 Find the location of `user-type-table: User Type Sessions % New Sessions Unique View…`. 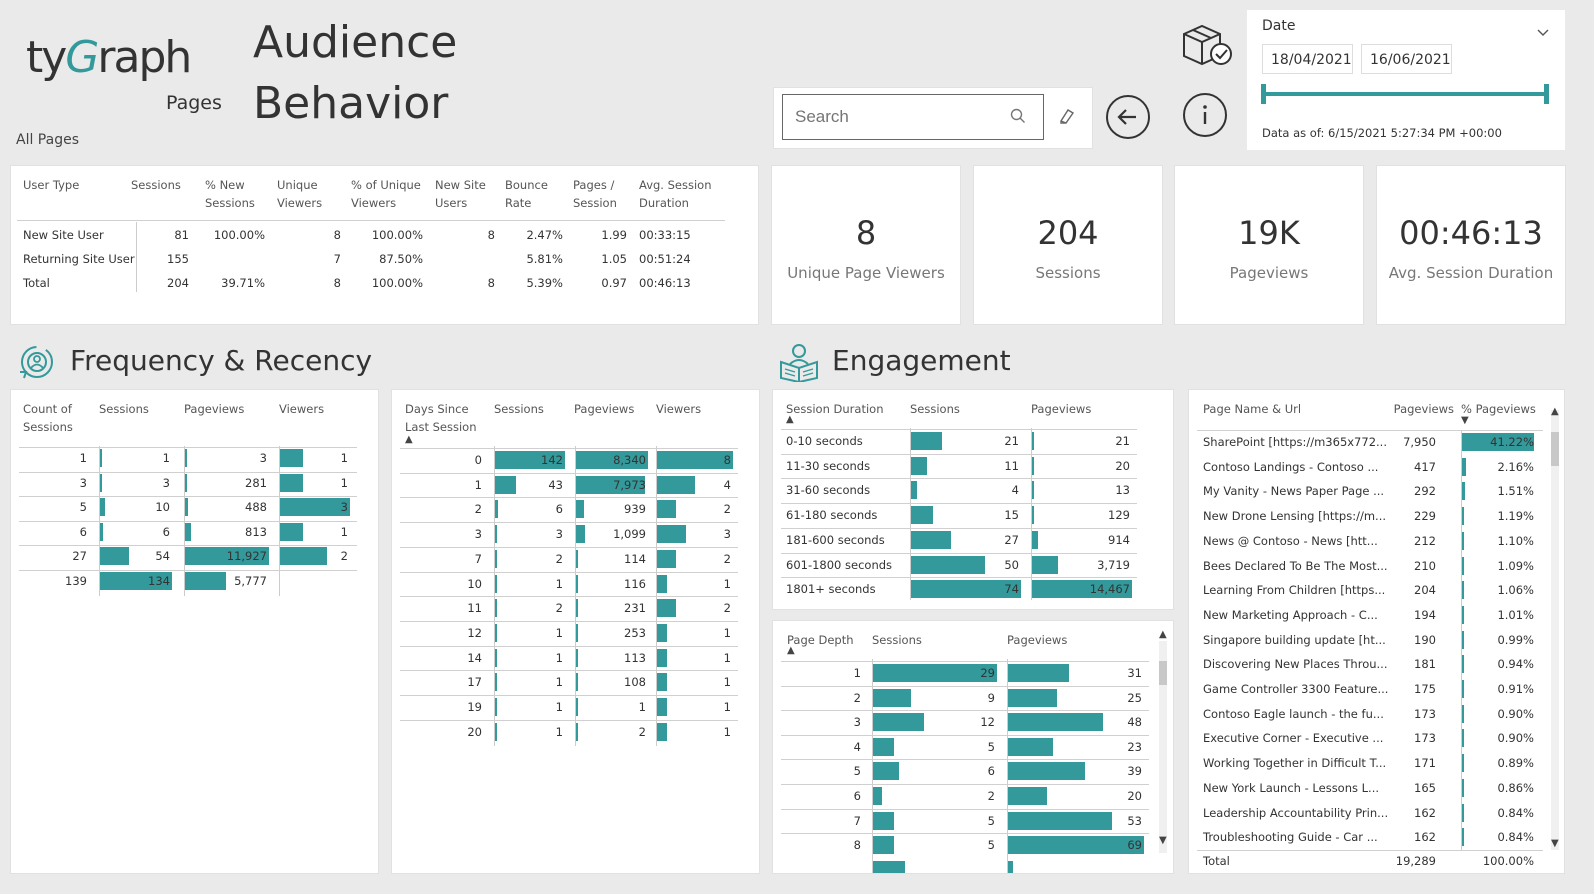

user-type-table: User Type Sessions % New Sessions Unique View… is located at coordinates (384, 245).